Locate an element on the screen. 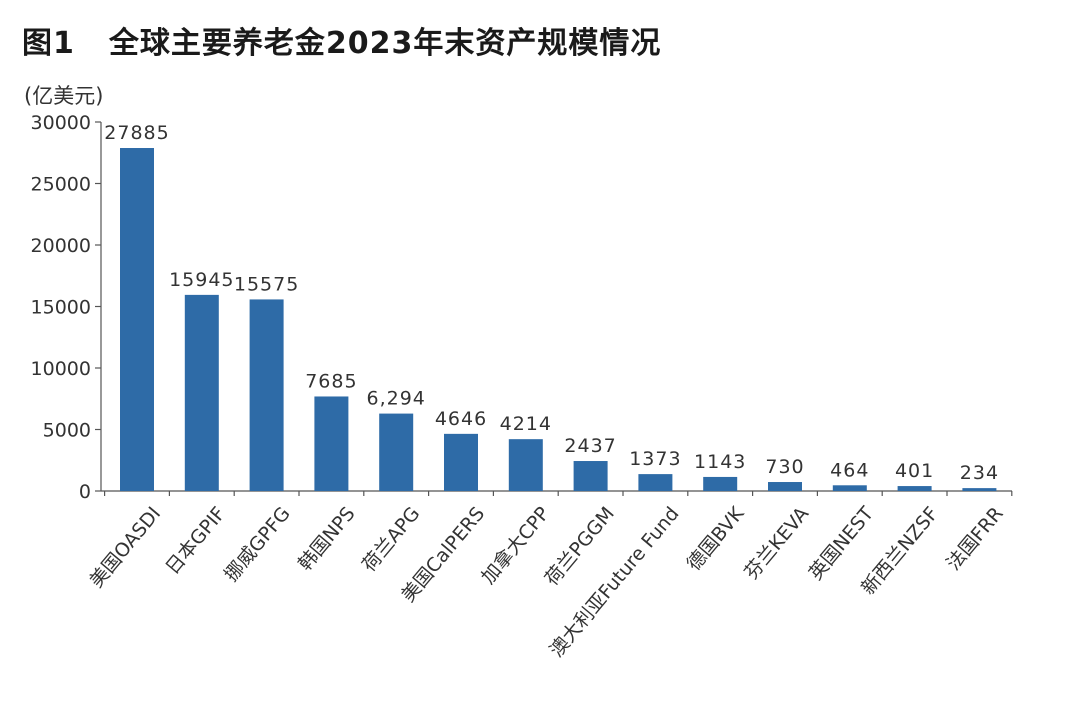  category-label: 挪威GPFG is located at coordinates (257, 544).